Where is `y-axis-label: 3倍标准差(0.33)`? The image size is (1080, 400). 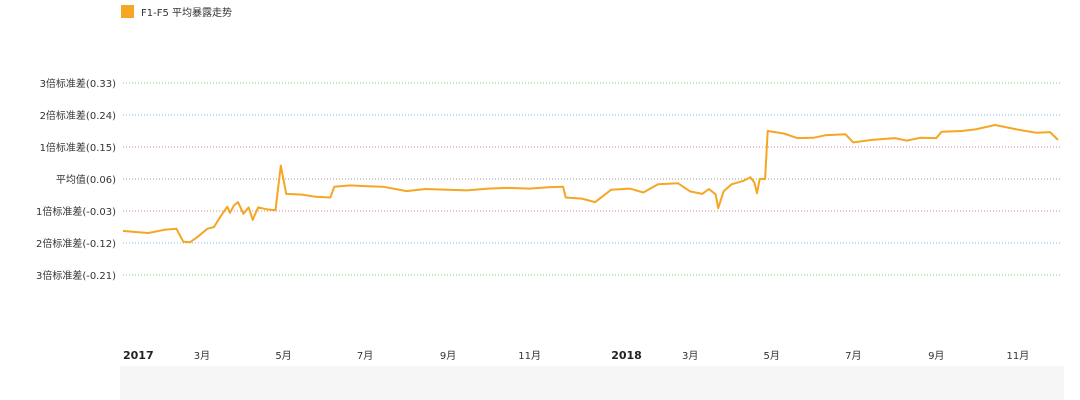 y-axis-label: 3倍标准差(0.33) is located at coordinates (78, 83).